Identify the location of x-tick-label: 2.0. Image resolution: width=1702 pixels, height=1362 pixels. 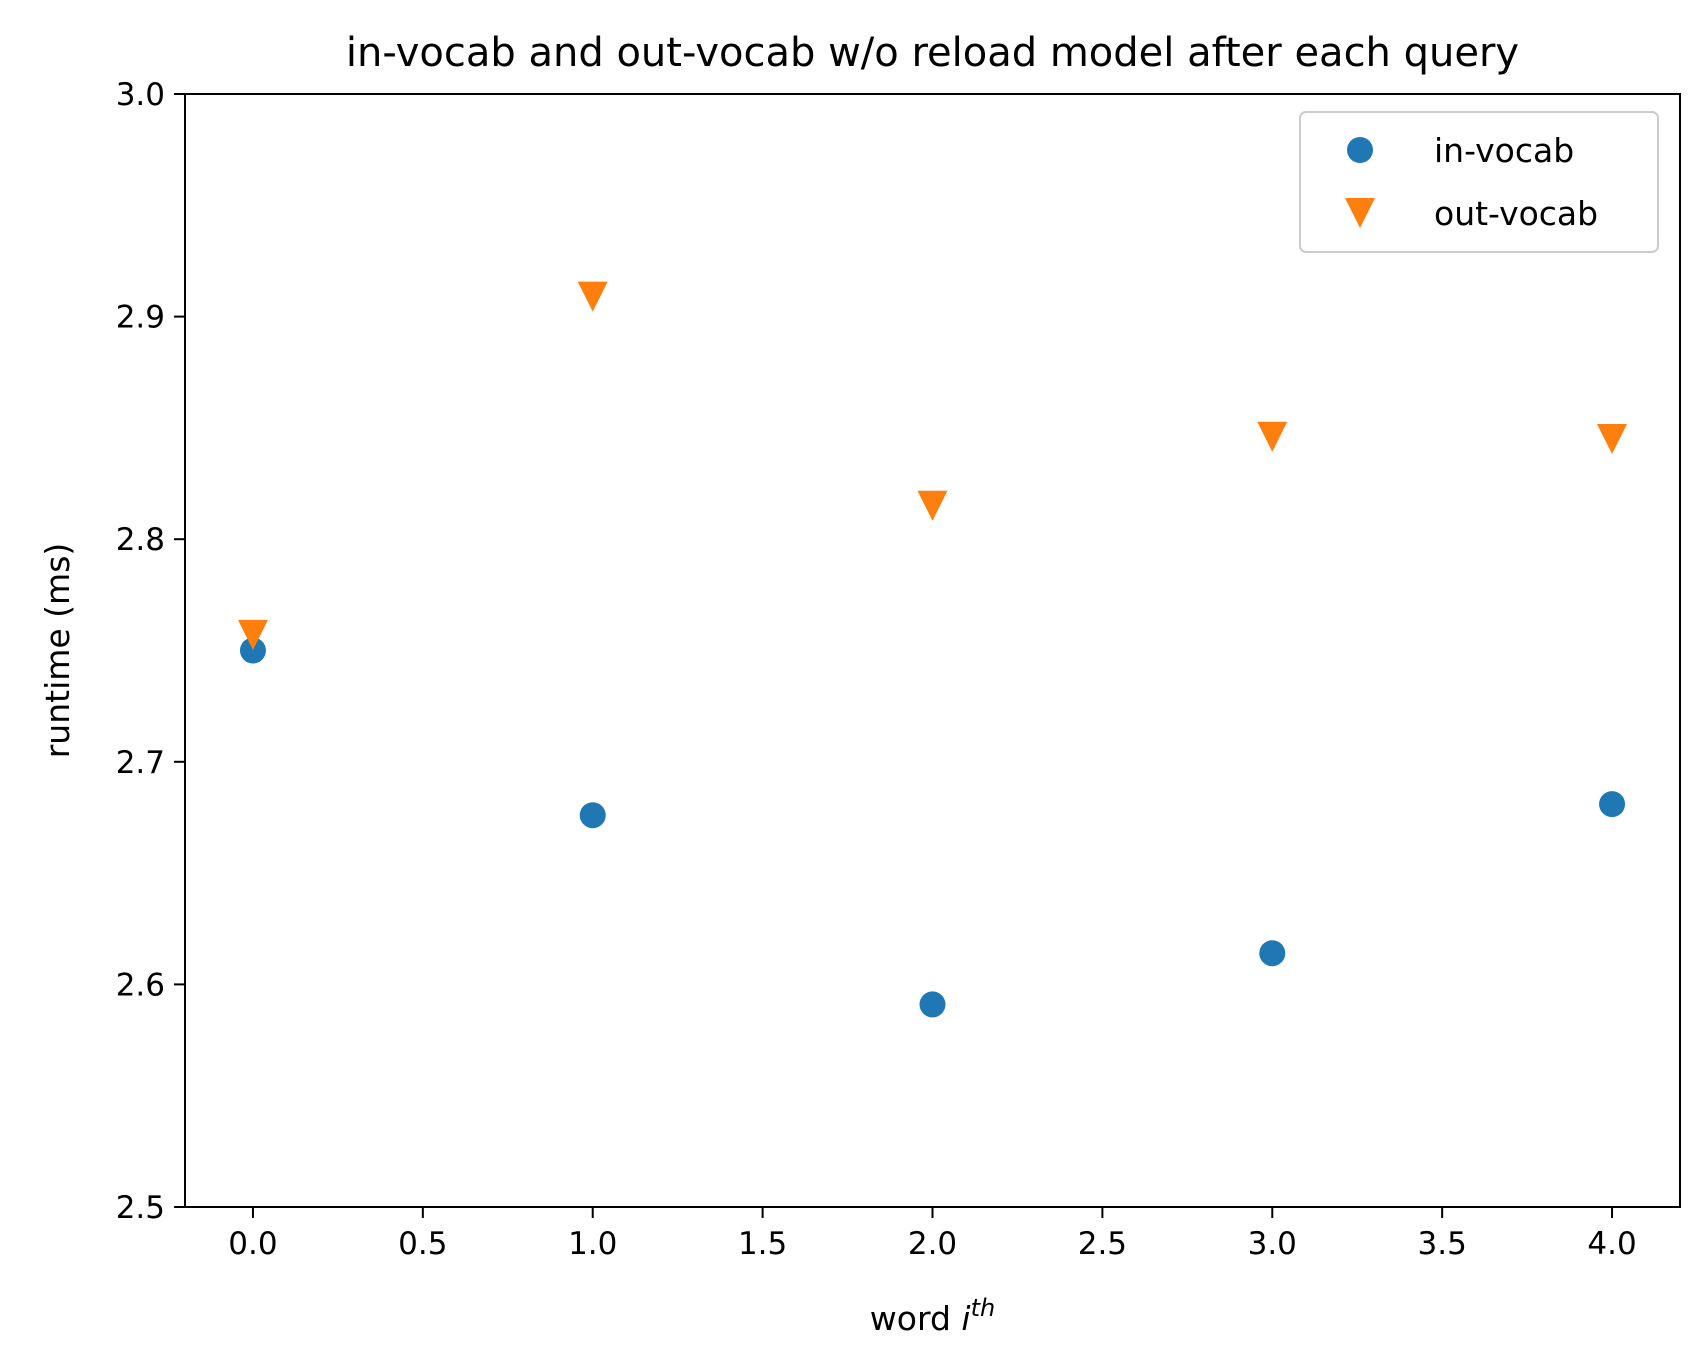
(932, 1244).